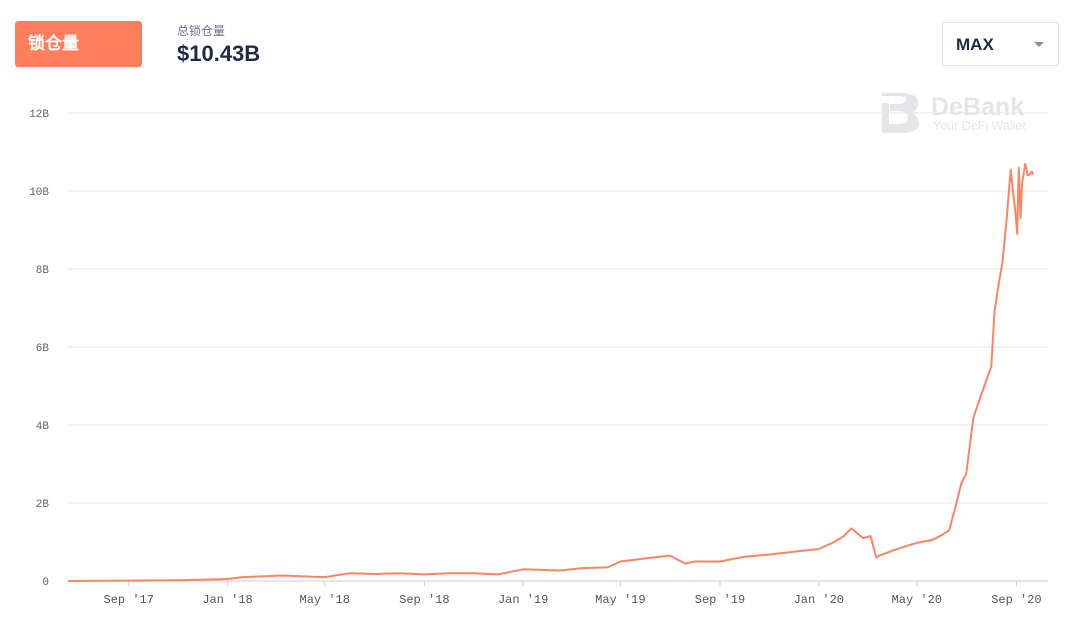 This screenshot has height=636, width=1080. What do you see at coordinates (219, 53) in the screenshot?
I see `total-tvl-value: $10.43B` at bounding box center [219, 53].